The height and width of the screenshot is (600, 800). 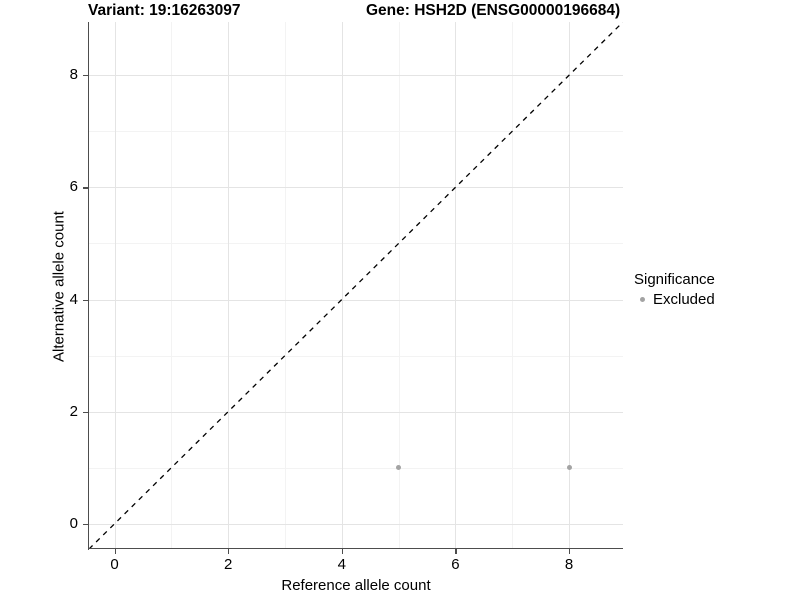 I want to click on y-axis-tick-label: 8, so click(x=73, y=75).